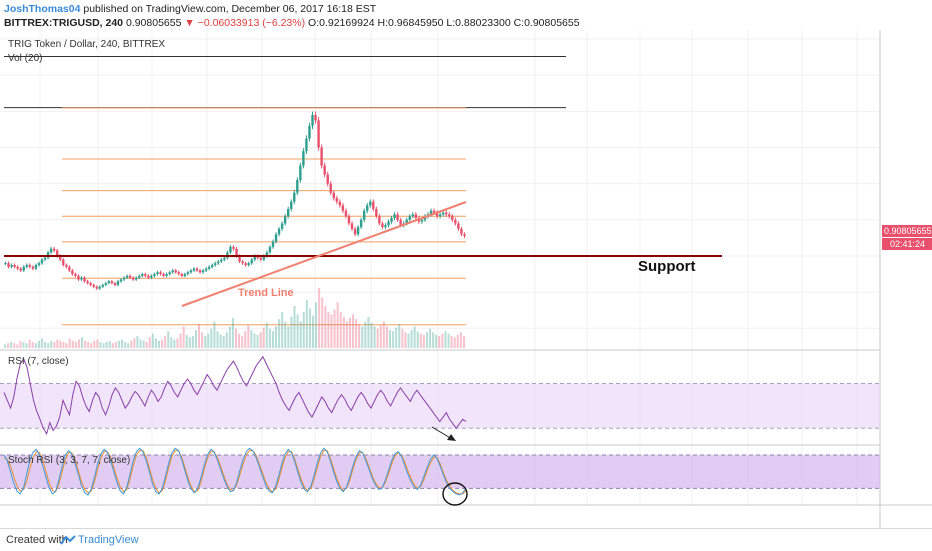 Image resolution: width=932 pixels, height=551 pixels. What do you see at coordinates (234, 318) in the screenshot?
I see `volume-bars` at bounding box center [234, 318].